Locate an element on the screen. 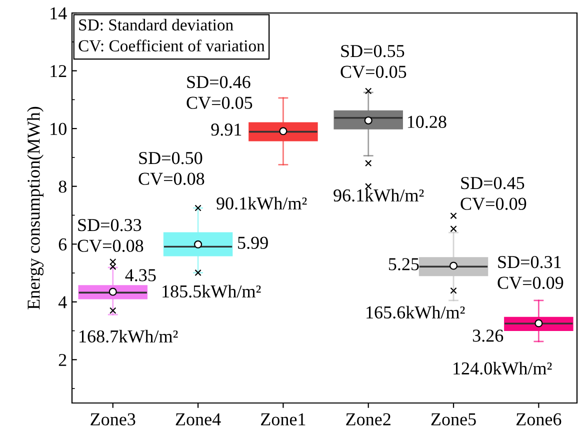 The image size is (580, 441). x-tick-label: Zone6 is located at coordinates (539, 419).